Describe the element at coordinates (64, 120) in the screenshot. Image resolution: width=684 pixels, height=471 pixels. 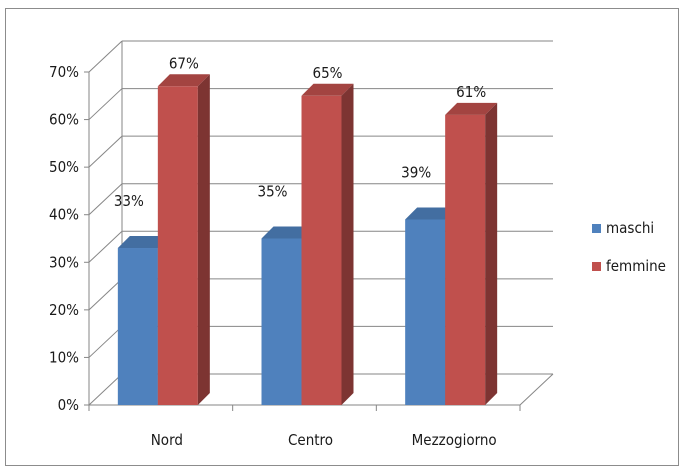
I see `y-tick-label: 60%` at that location.